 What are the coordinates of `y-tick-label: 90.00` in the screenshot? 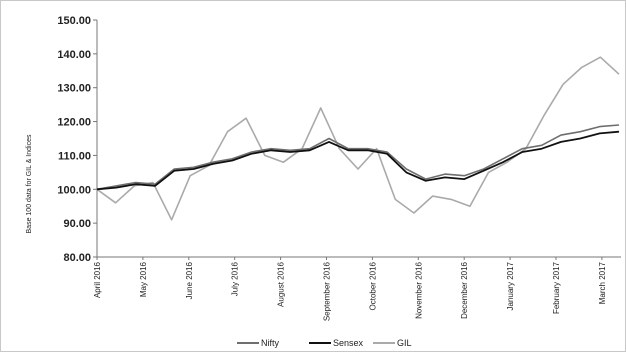 It's located at (77, 224).